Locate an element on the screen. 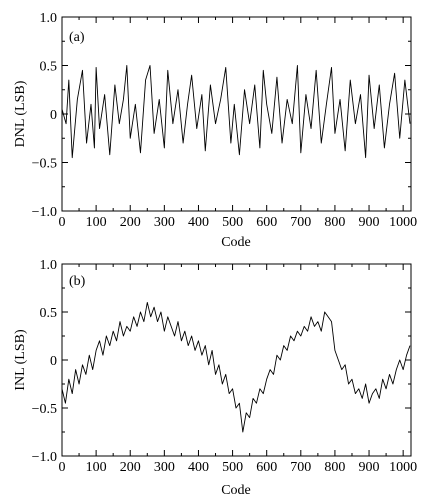 The width and height of the screenshot is (440, 497). panel-b-x-tick-label: 800 is located at coordinates (334, 467).